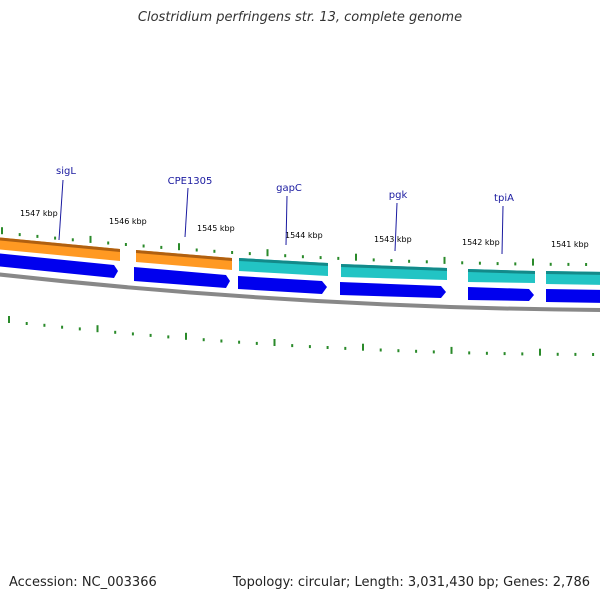  What do you see at coordinates (286, 220) in the screenshot?
I see `gene-leader-gapC` at bounding box center [286, 220].